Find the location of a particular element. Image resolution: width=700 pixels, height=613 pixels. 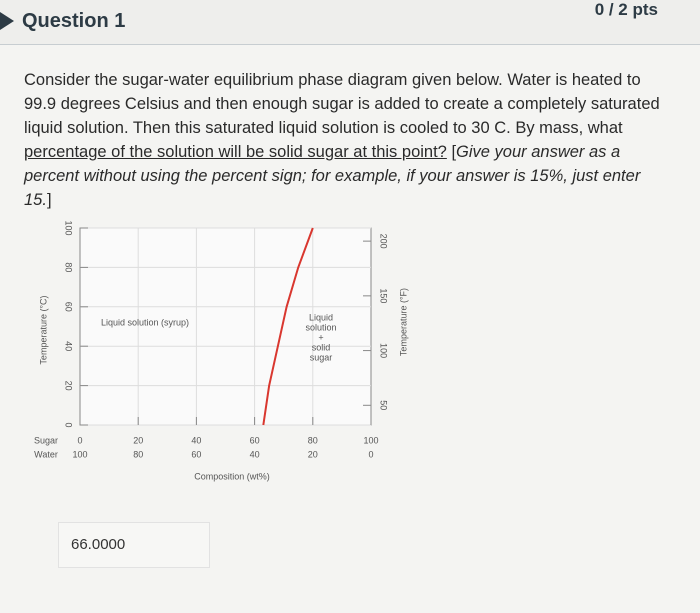

y2-tick-label: 100 is located at coordinates (384, 350).